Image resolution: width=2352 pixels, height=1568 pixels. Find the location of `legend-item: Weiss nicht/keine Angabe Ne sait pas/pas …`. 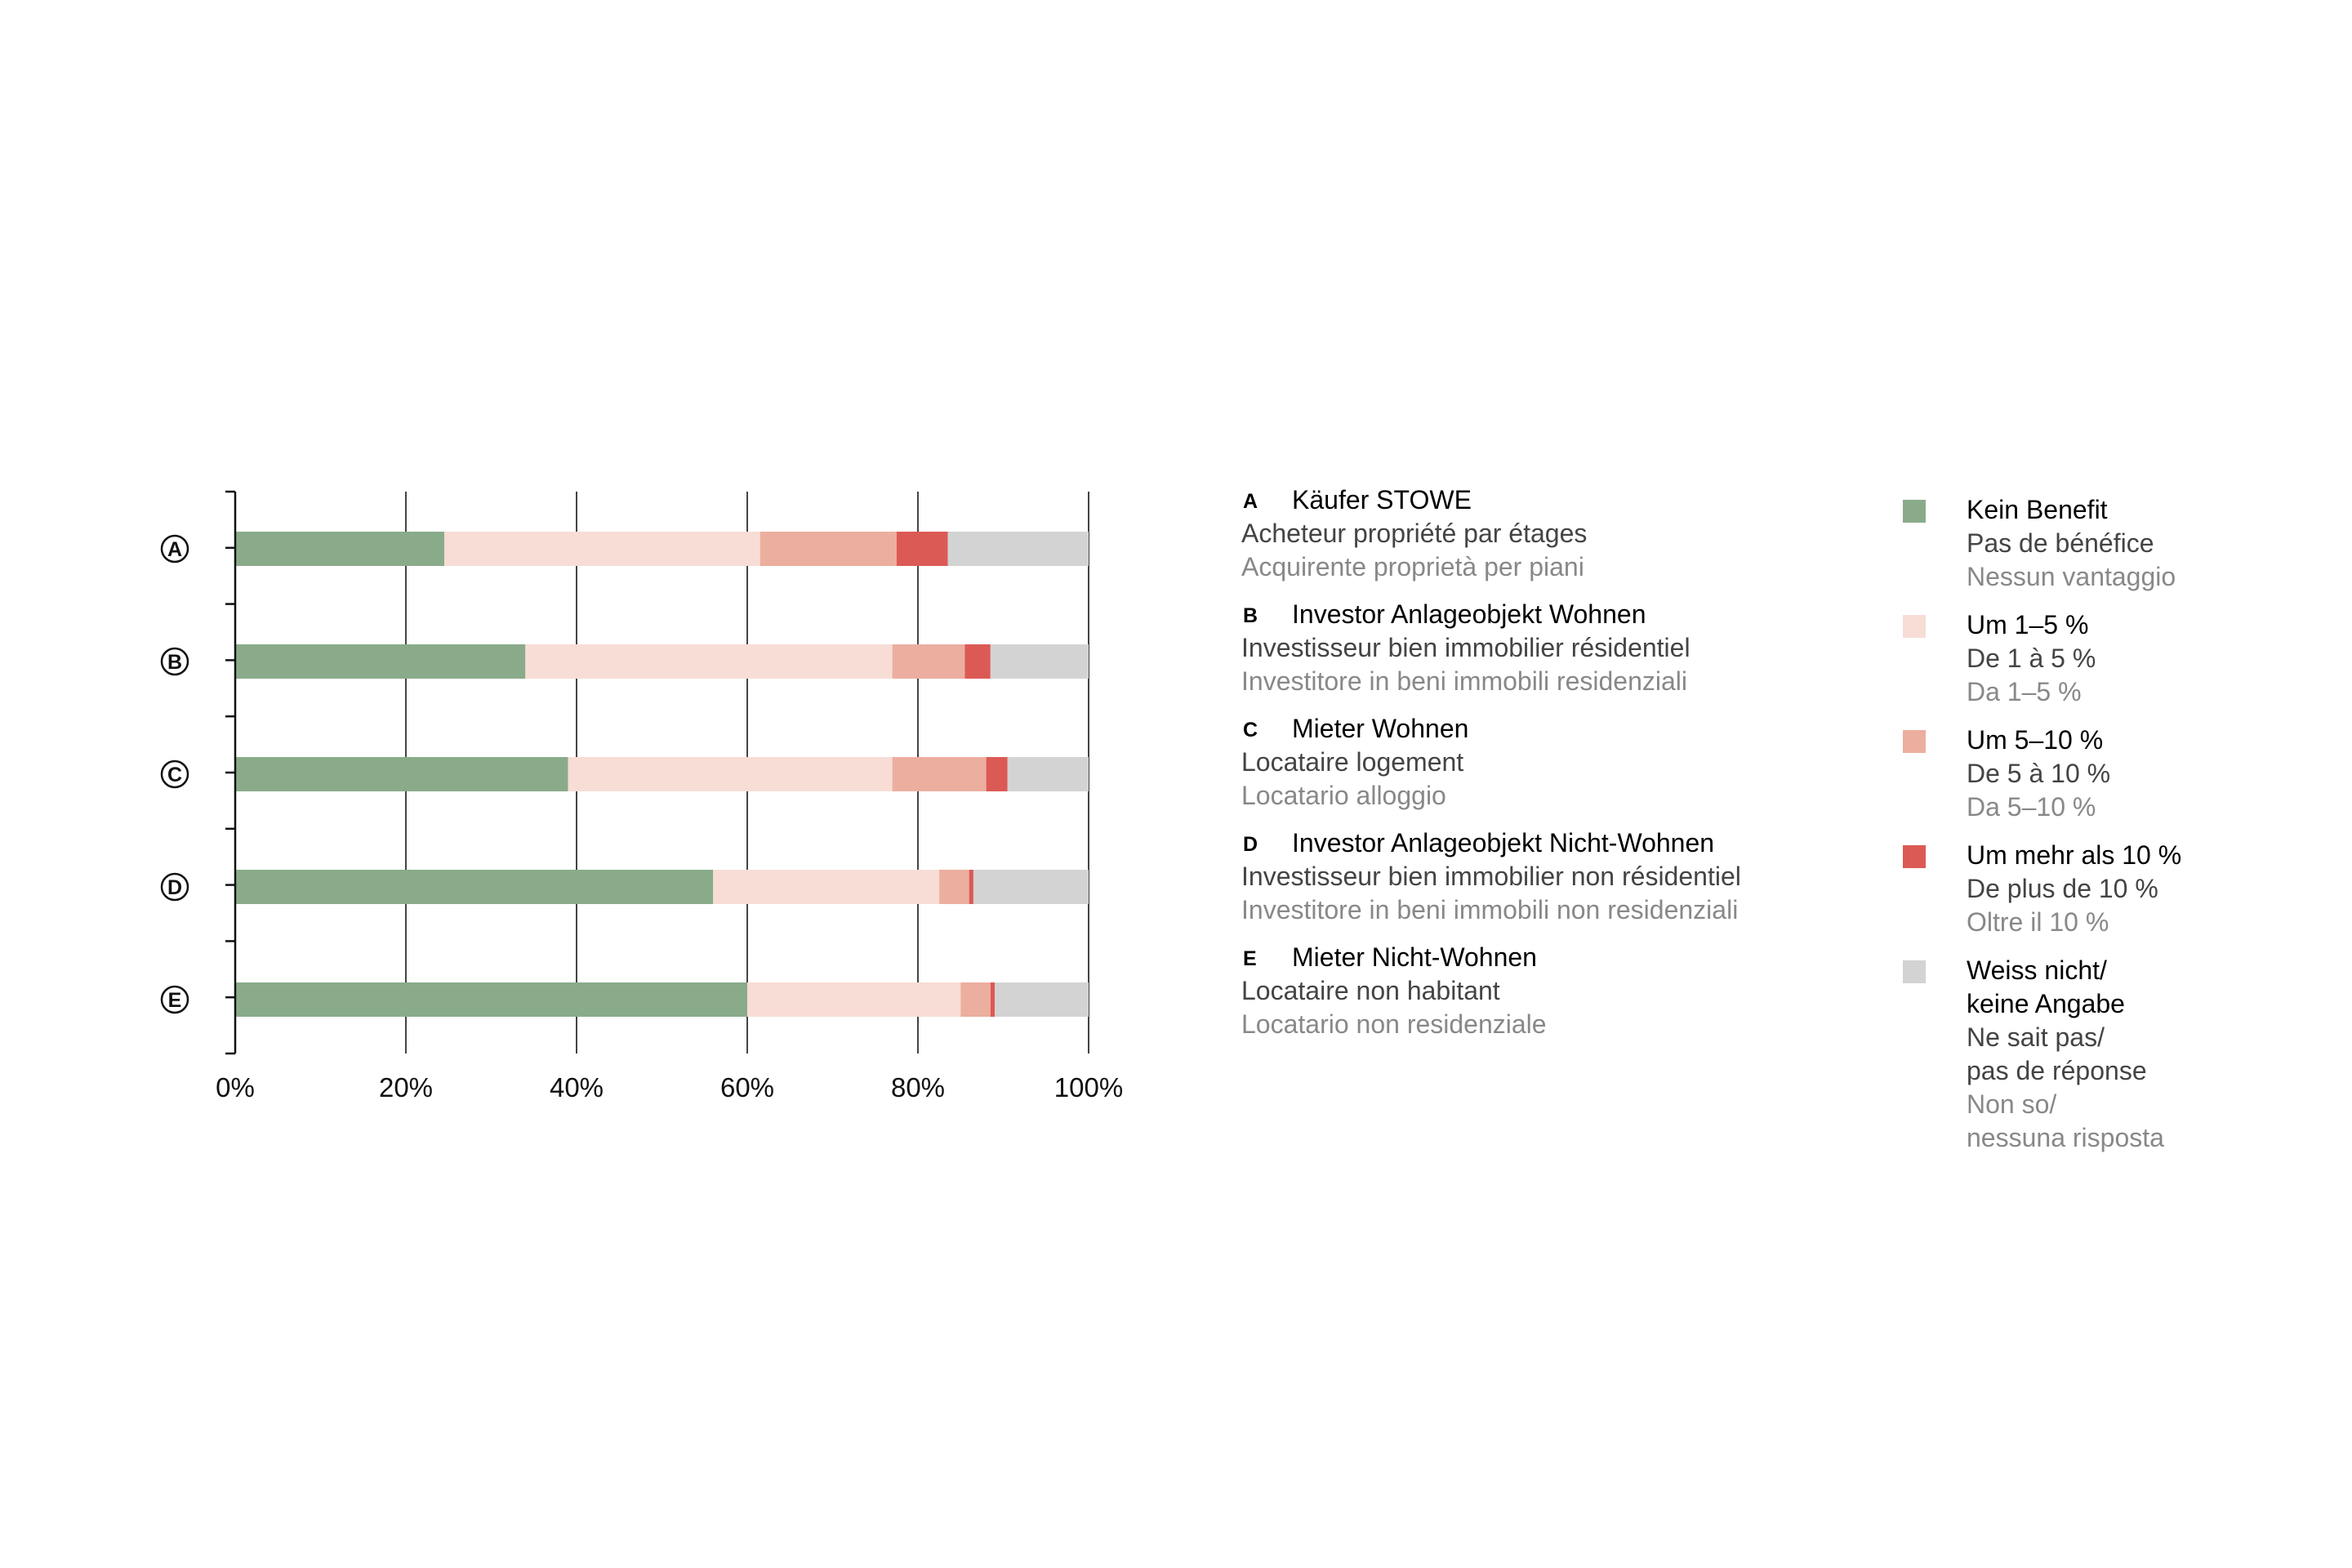

legend-item: Weiss nicht/keine Angabe Ne sait pas/pas … is located at coordinates (2115, 1054).